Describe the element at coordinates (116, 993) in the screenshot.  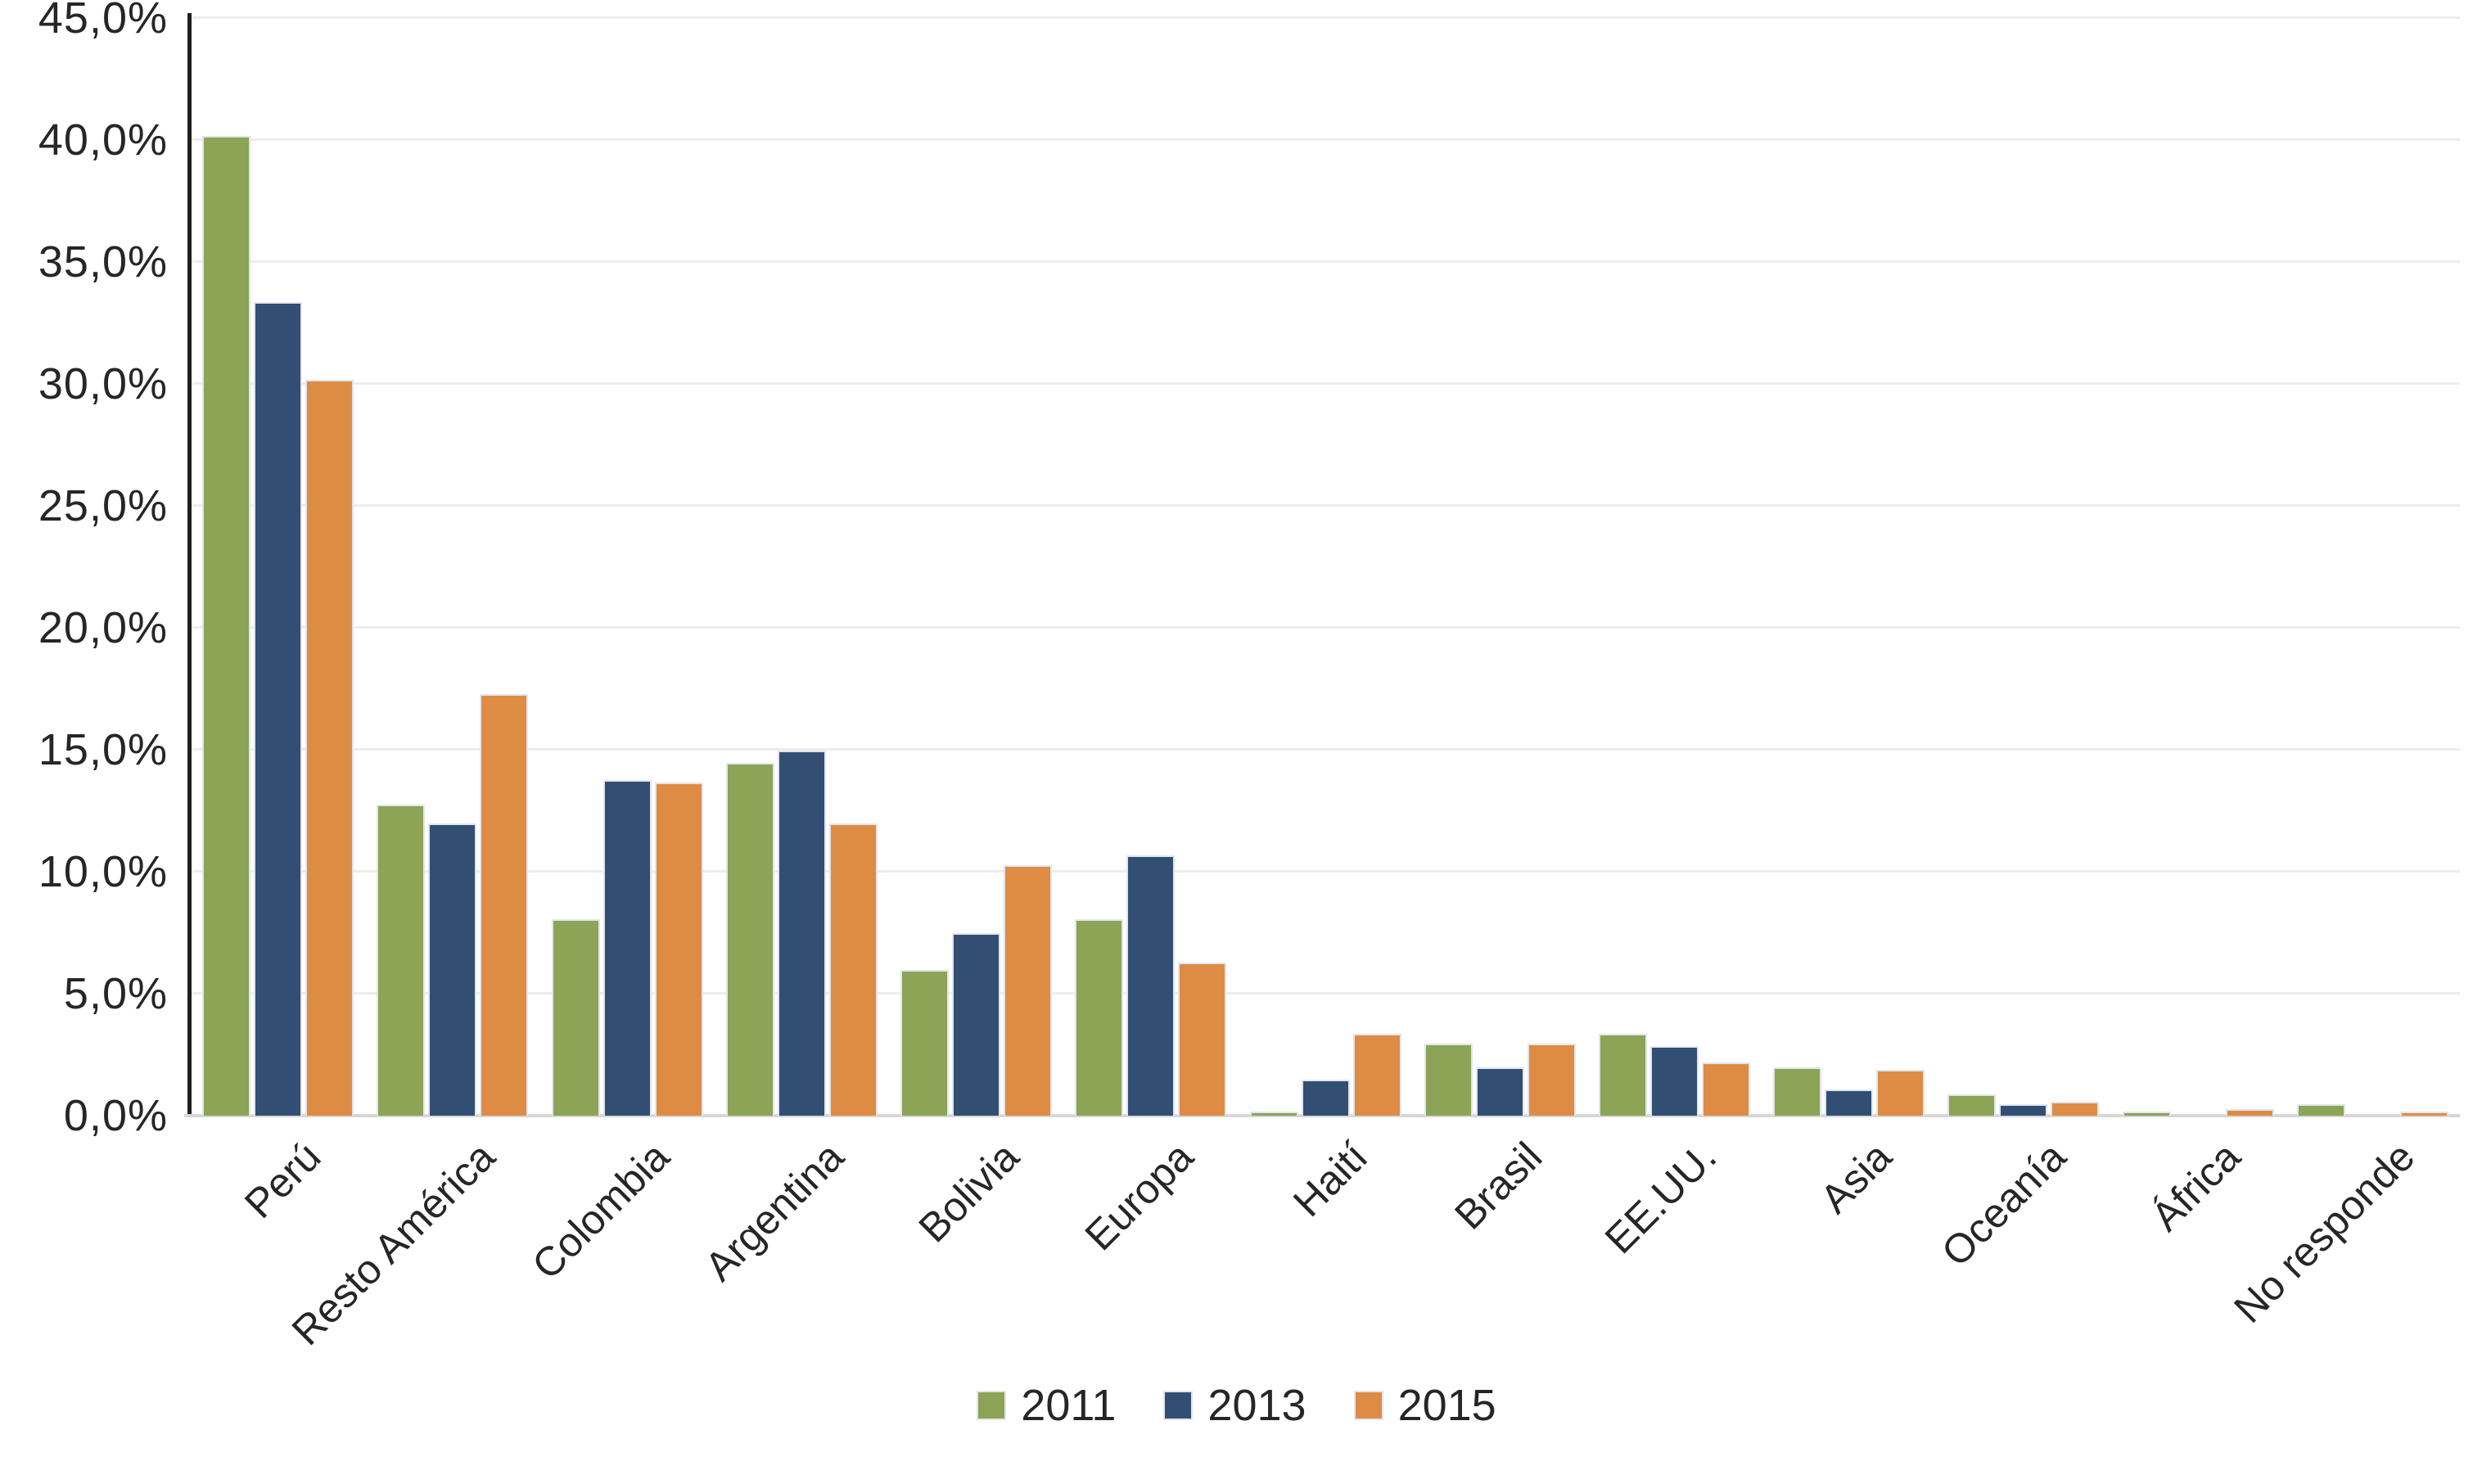
I see `y-tick-label: 5,0%` at that location.